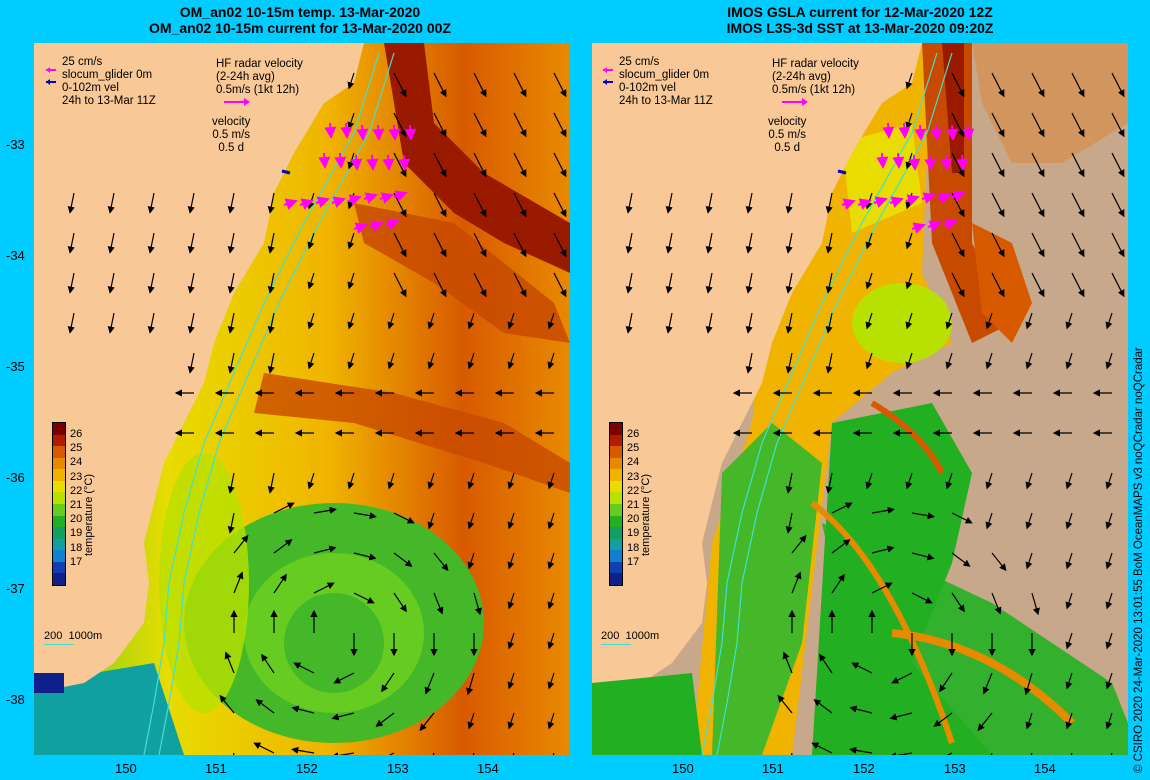  I want to click on left-colorbar, so click(59, 504).